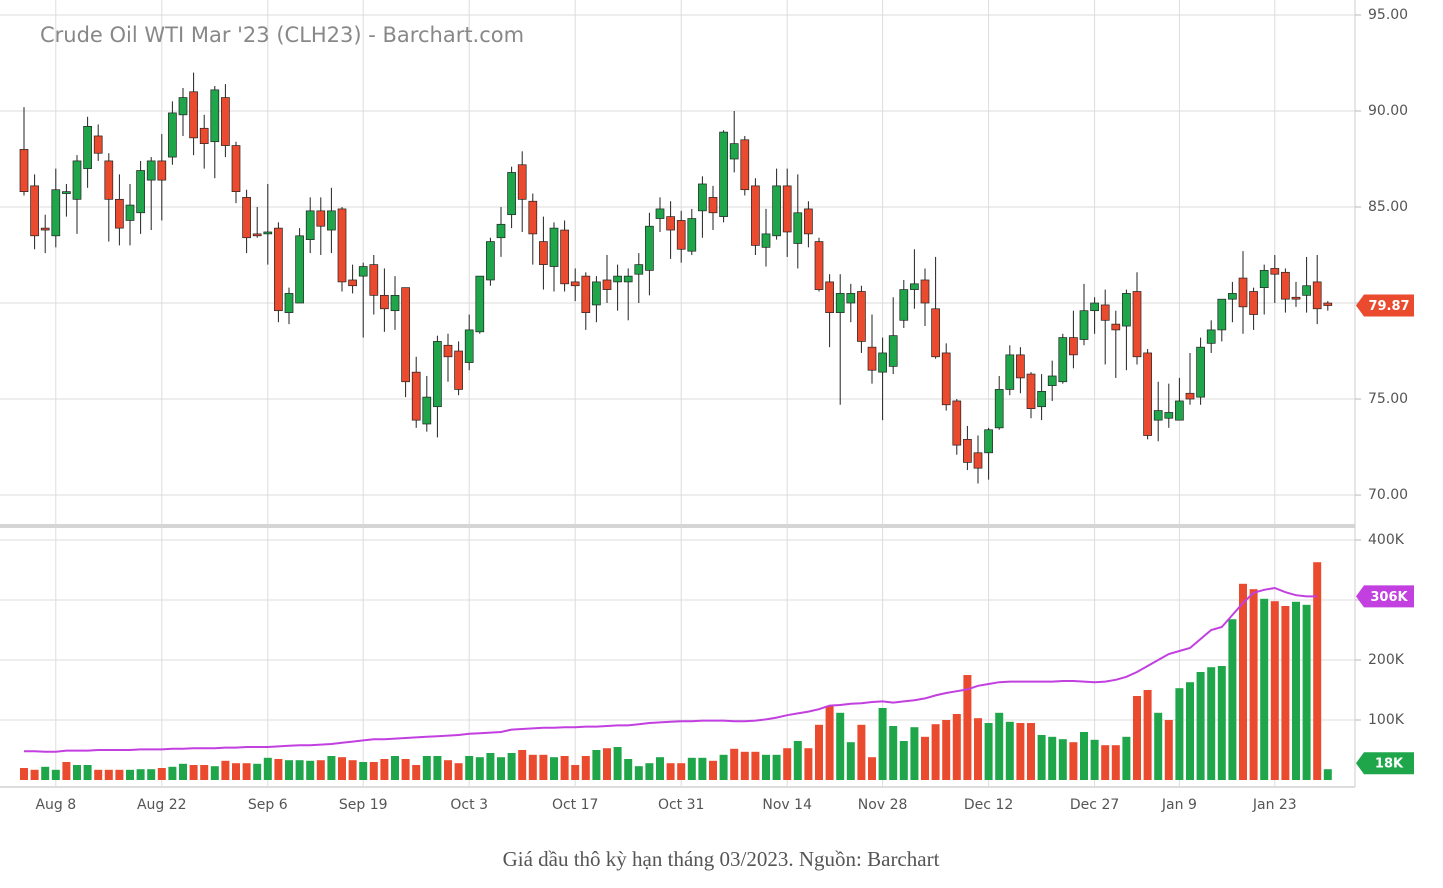  Describe the element at coordinates (681, 805) in the screenshot. I see `x-tick-label: Oct 31` at that location.